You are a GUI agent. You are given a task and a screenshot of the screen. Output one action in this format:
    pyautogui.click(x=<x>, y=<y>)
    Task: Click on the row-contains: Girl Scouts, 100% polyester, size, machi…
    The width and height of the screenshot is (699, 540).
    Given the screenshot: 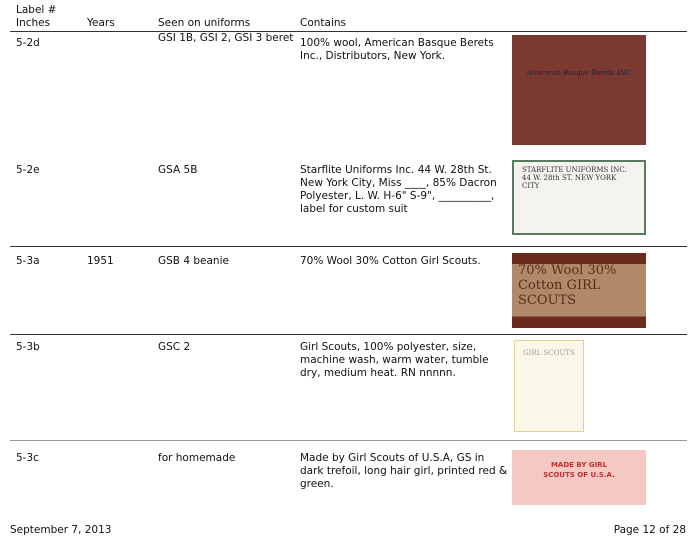 What is the action you would take?
    pyautogui.click(x=394, y=360)
    